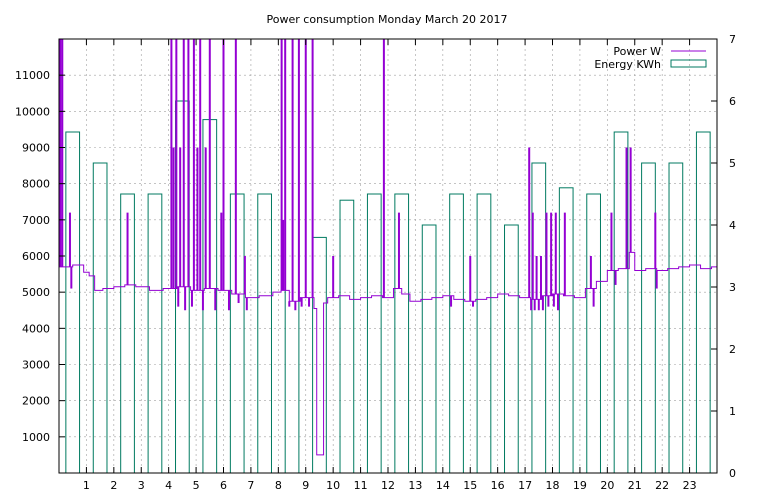 This screenshot has height=500, width=768. Describe the element at coordinates (32, 111) in the screenshot. I see `y-tick-label: 10000` at that location.